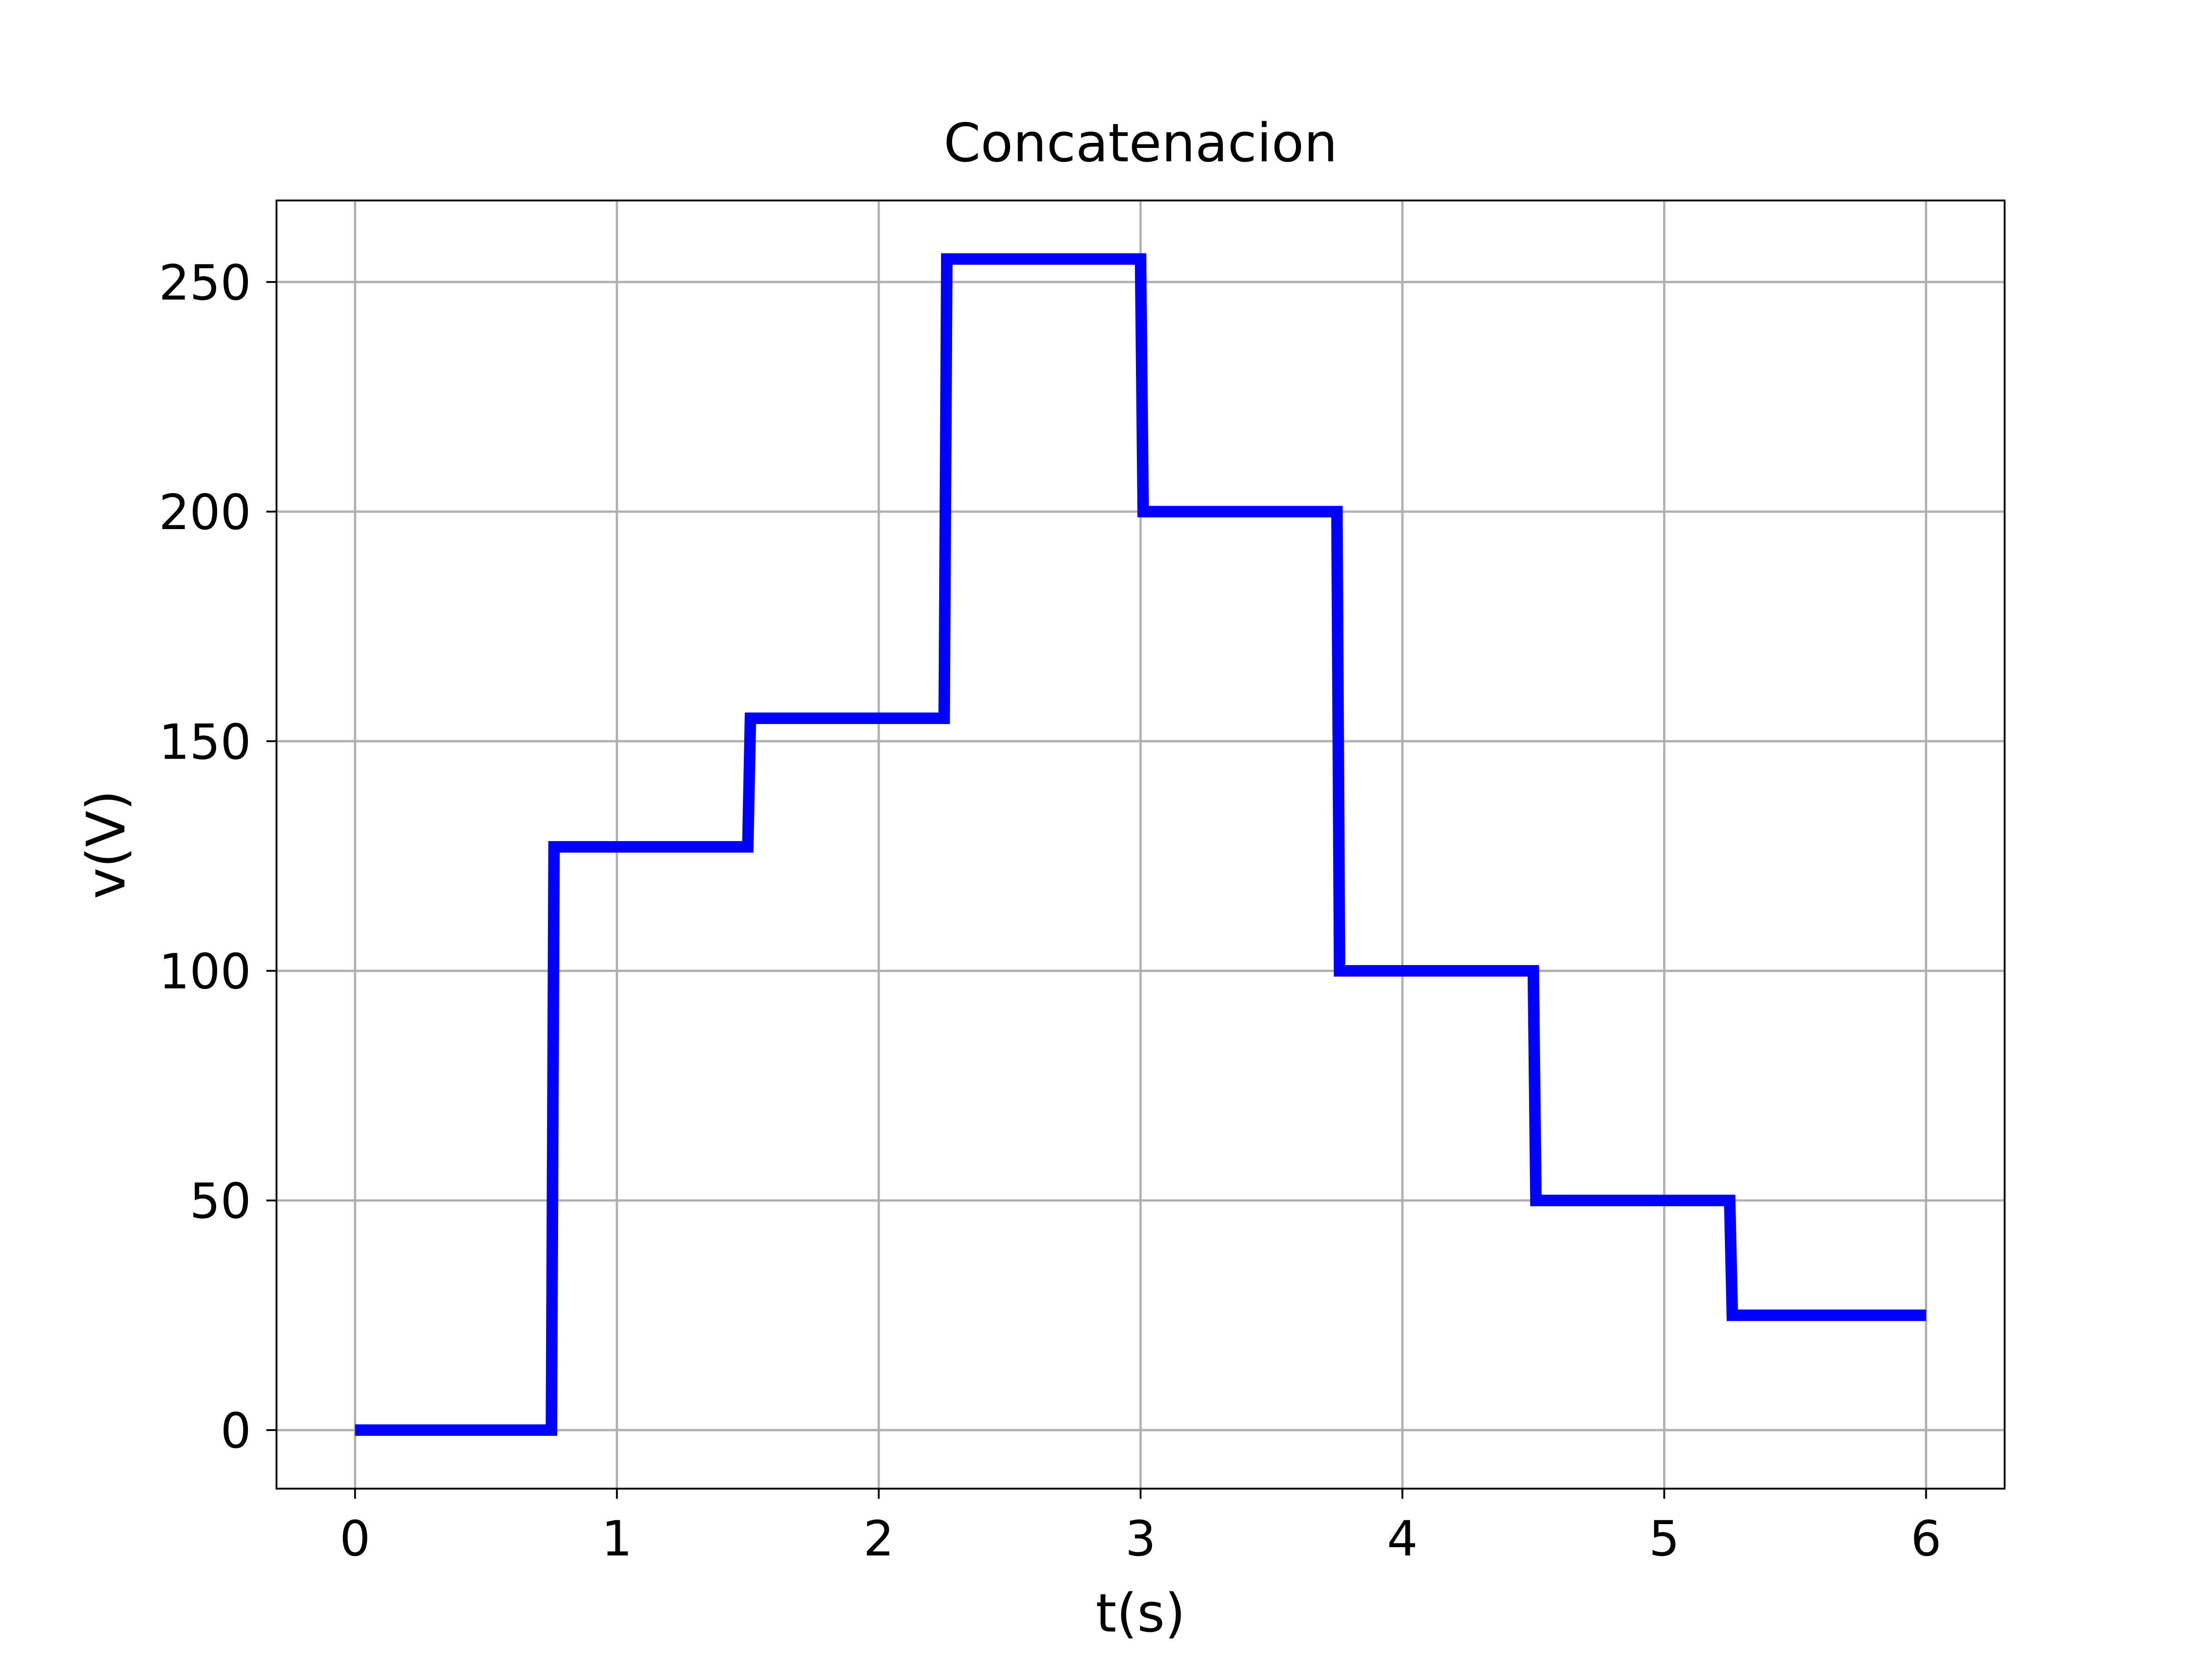  I want to click on y-tick-label: 0, so click(235, 1431).